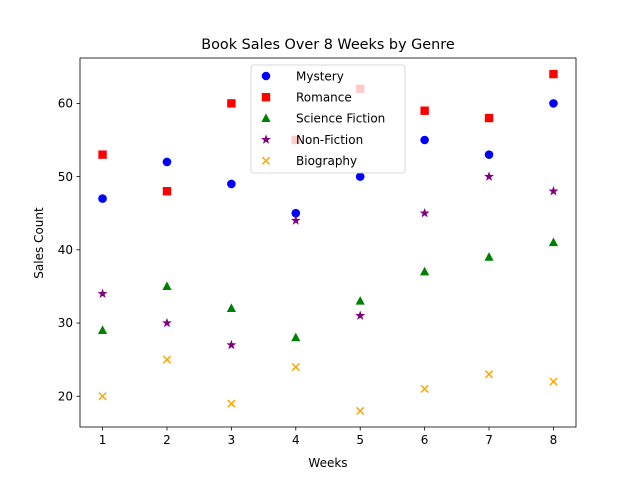  What do you see at coordinates (554, 440) in the screenshot?
I see `x-tick-label: 8` at bounding box center [554, 440].